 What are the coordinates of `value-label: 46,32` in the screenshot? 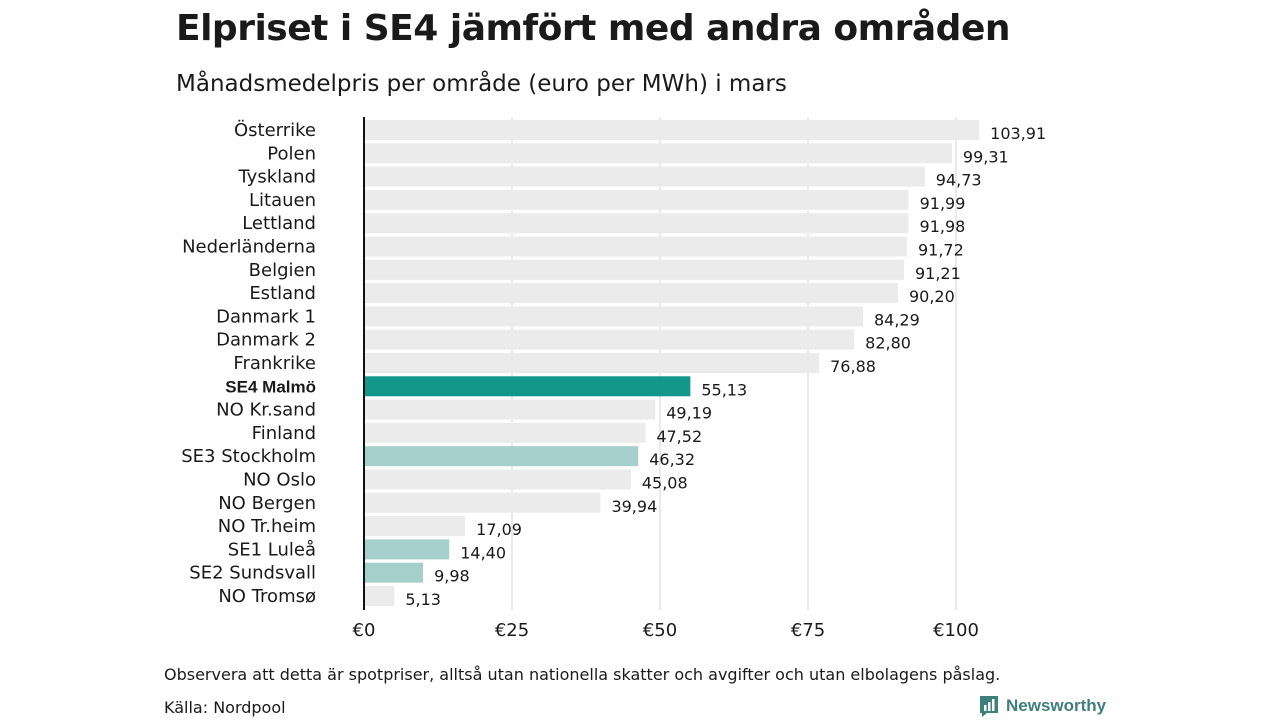 It's located at (672, 459).